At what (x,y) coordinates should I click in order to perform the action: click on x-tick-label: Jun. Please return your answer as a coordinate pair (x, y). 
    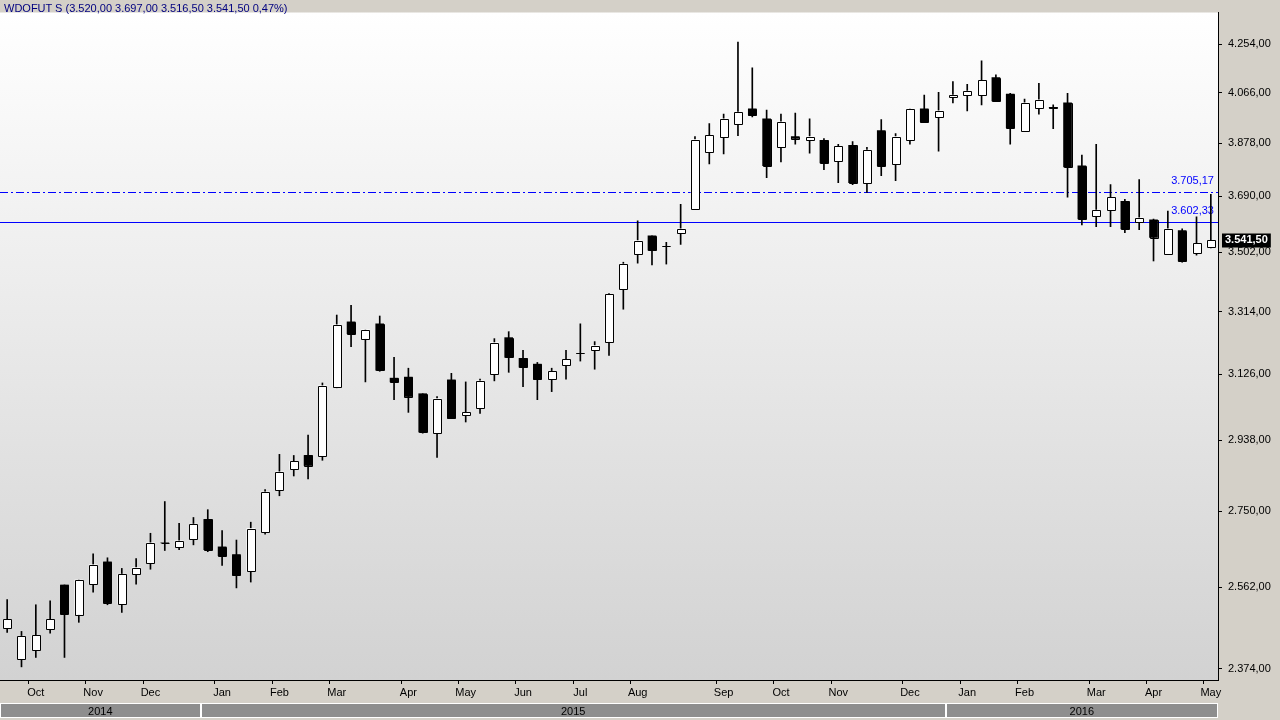
    Looking at the image, I should click on (523, 691).